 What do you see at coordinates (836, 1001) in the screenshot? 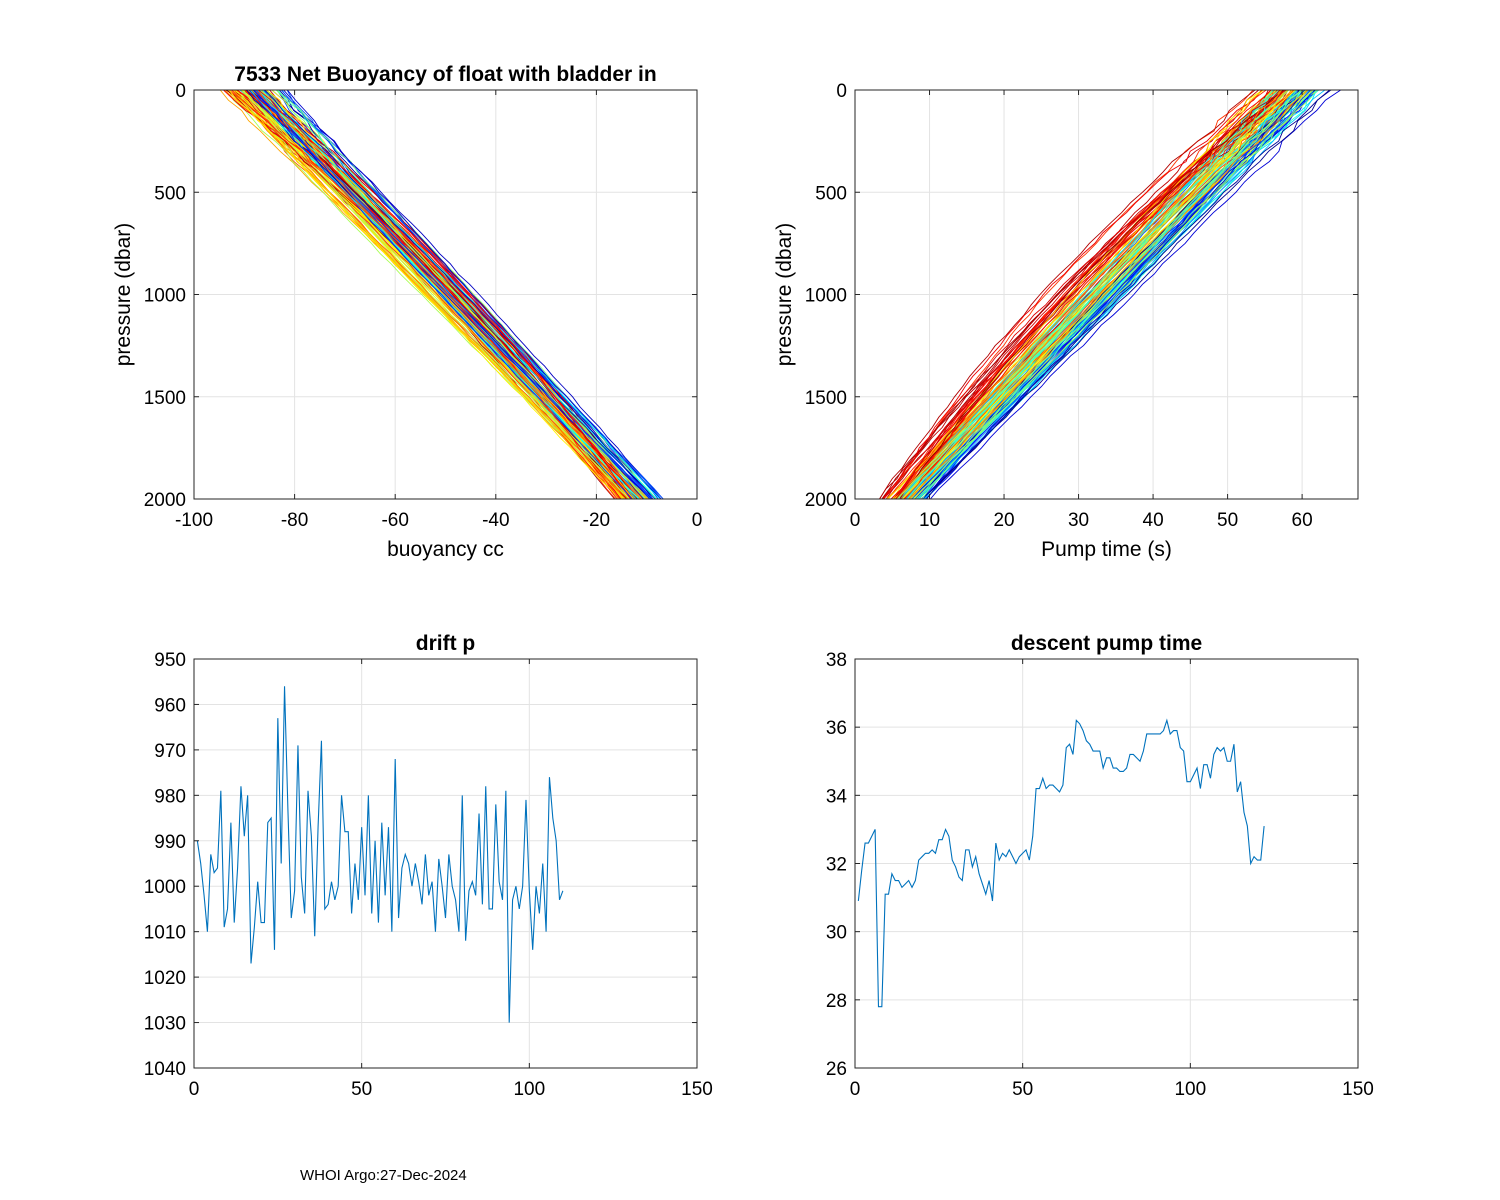
I see `y-tick-label: 28` at bounding box center [836, 1001].